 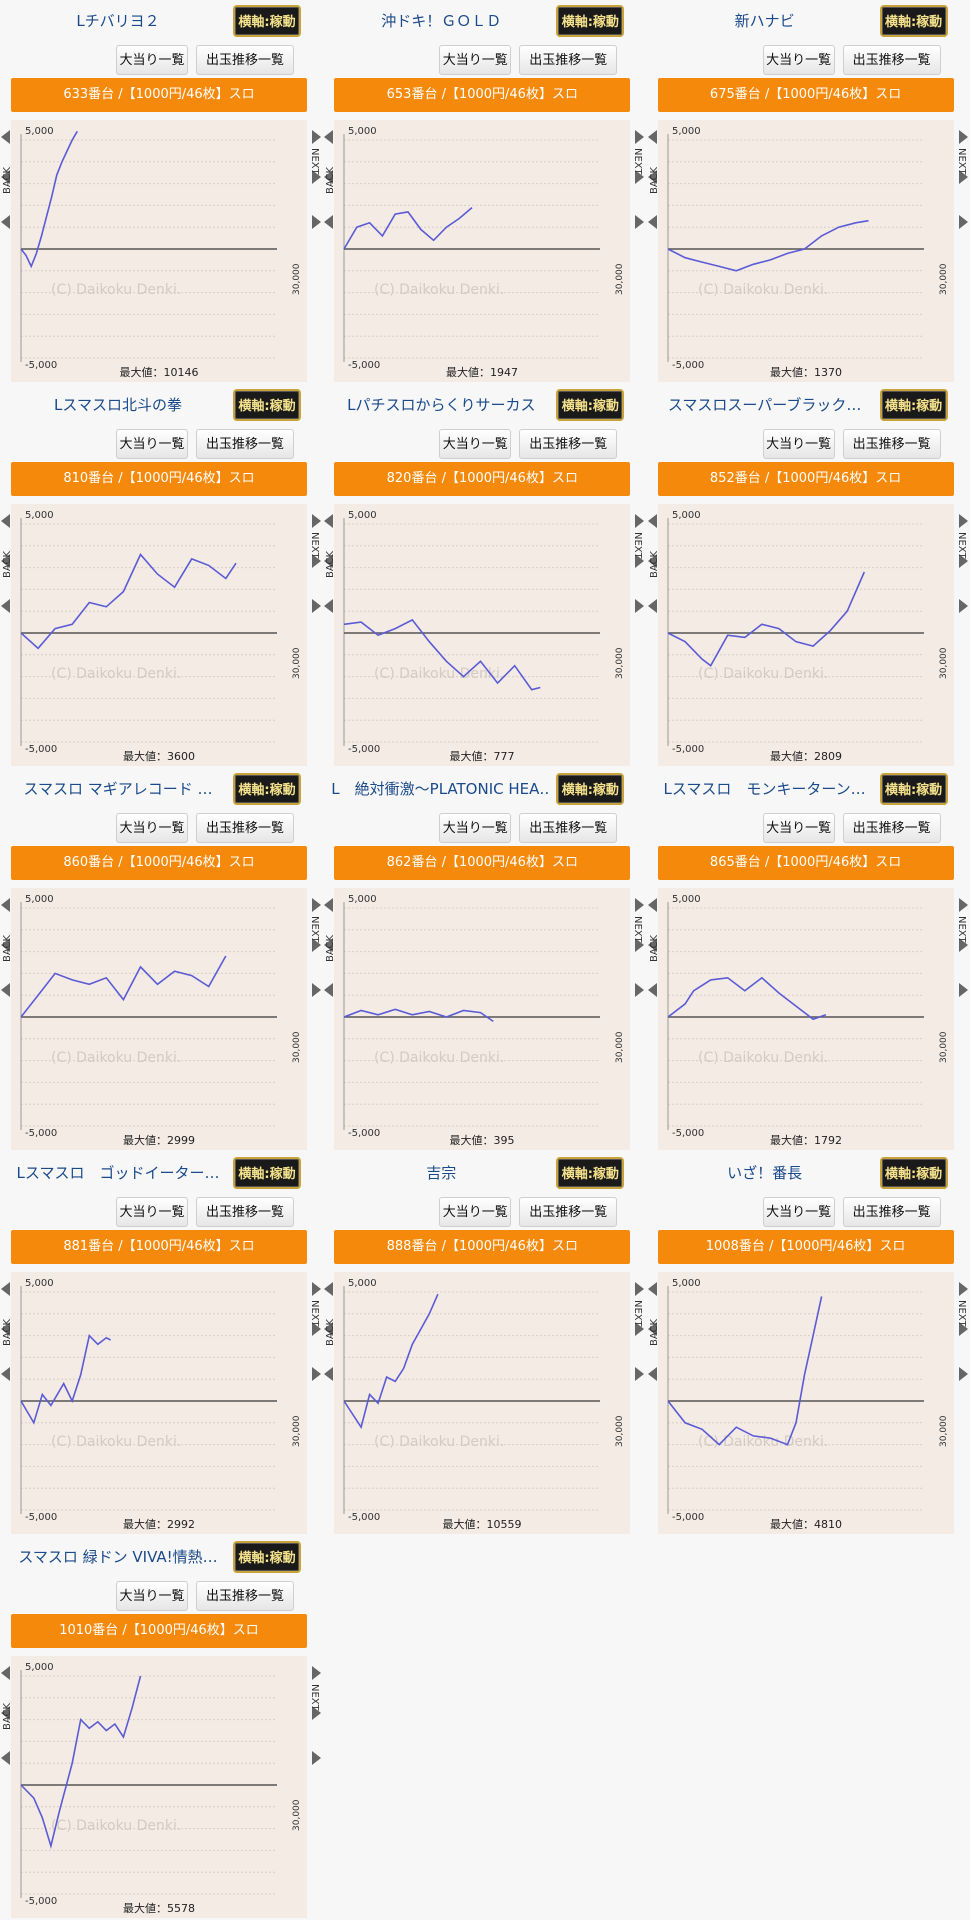 I want to click on machine-title: Lスマスロ北斗の拳, so click(x=118, y=405).